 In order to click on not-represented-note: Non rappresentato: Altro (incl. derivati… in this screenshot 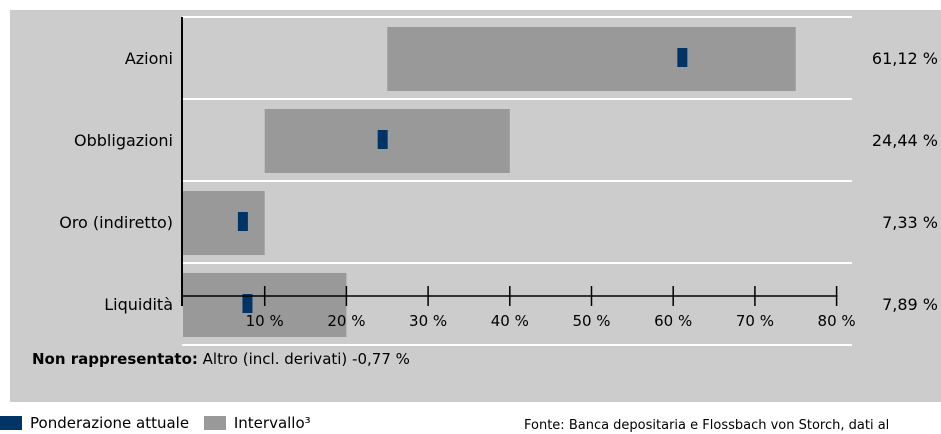, I will do `click(221, 359)`.